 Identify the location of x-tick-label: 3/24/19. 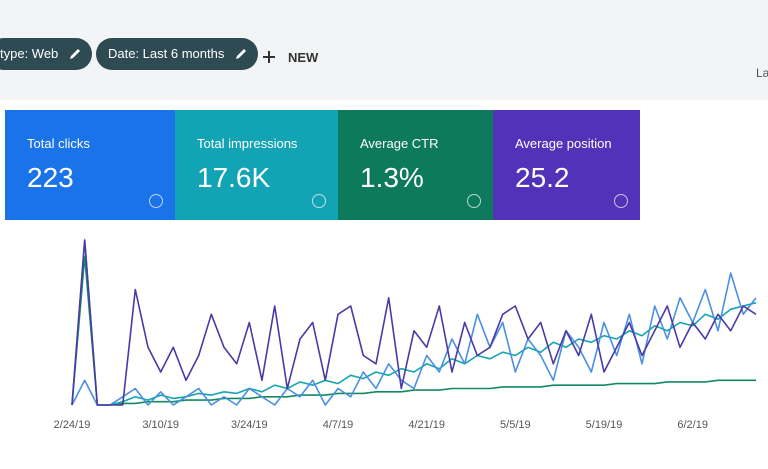
(249, 425).